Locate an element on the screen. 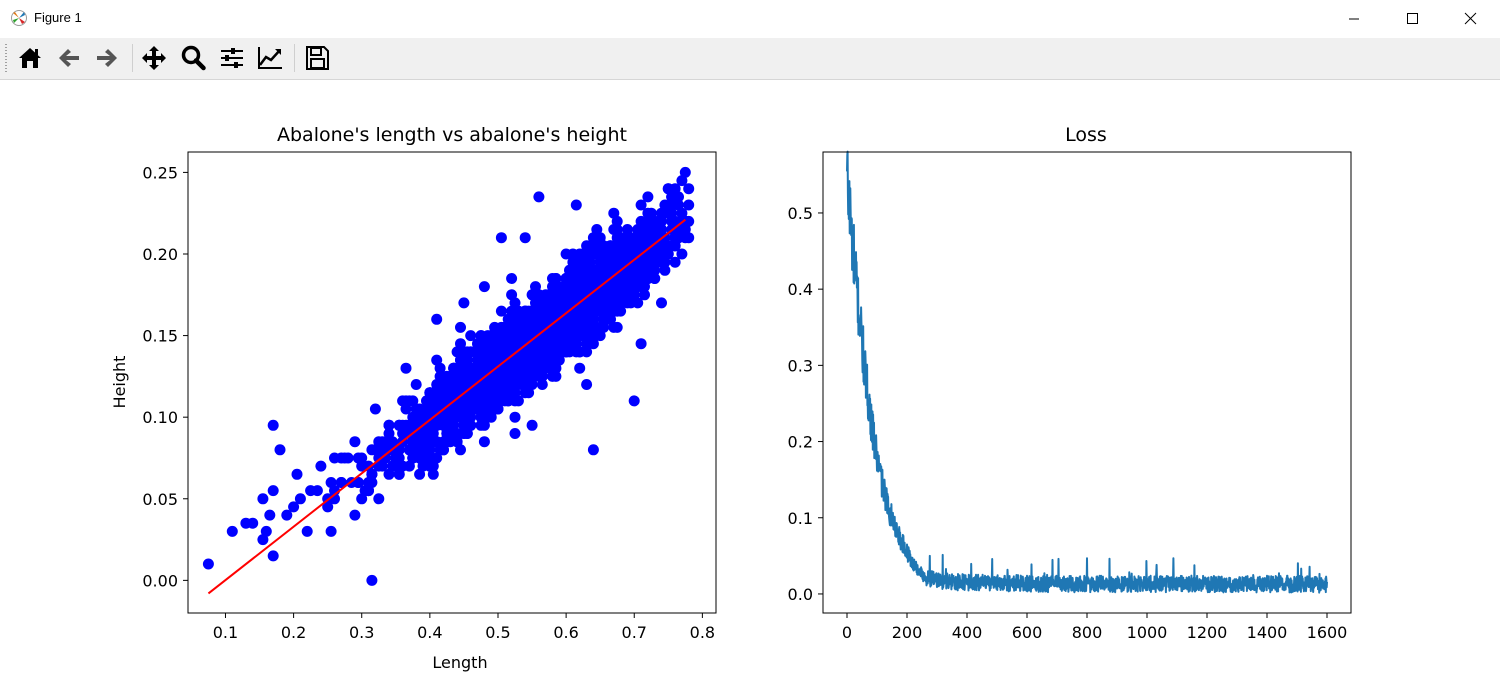 This screenshot has height=684, width=1500. save-button is located at coordinates (317, 58).